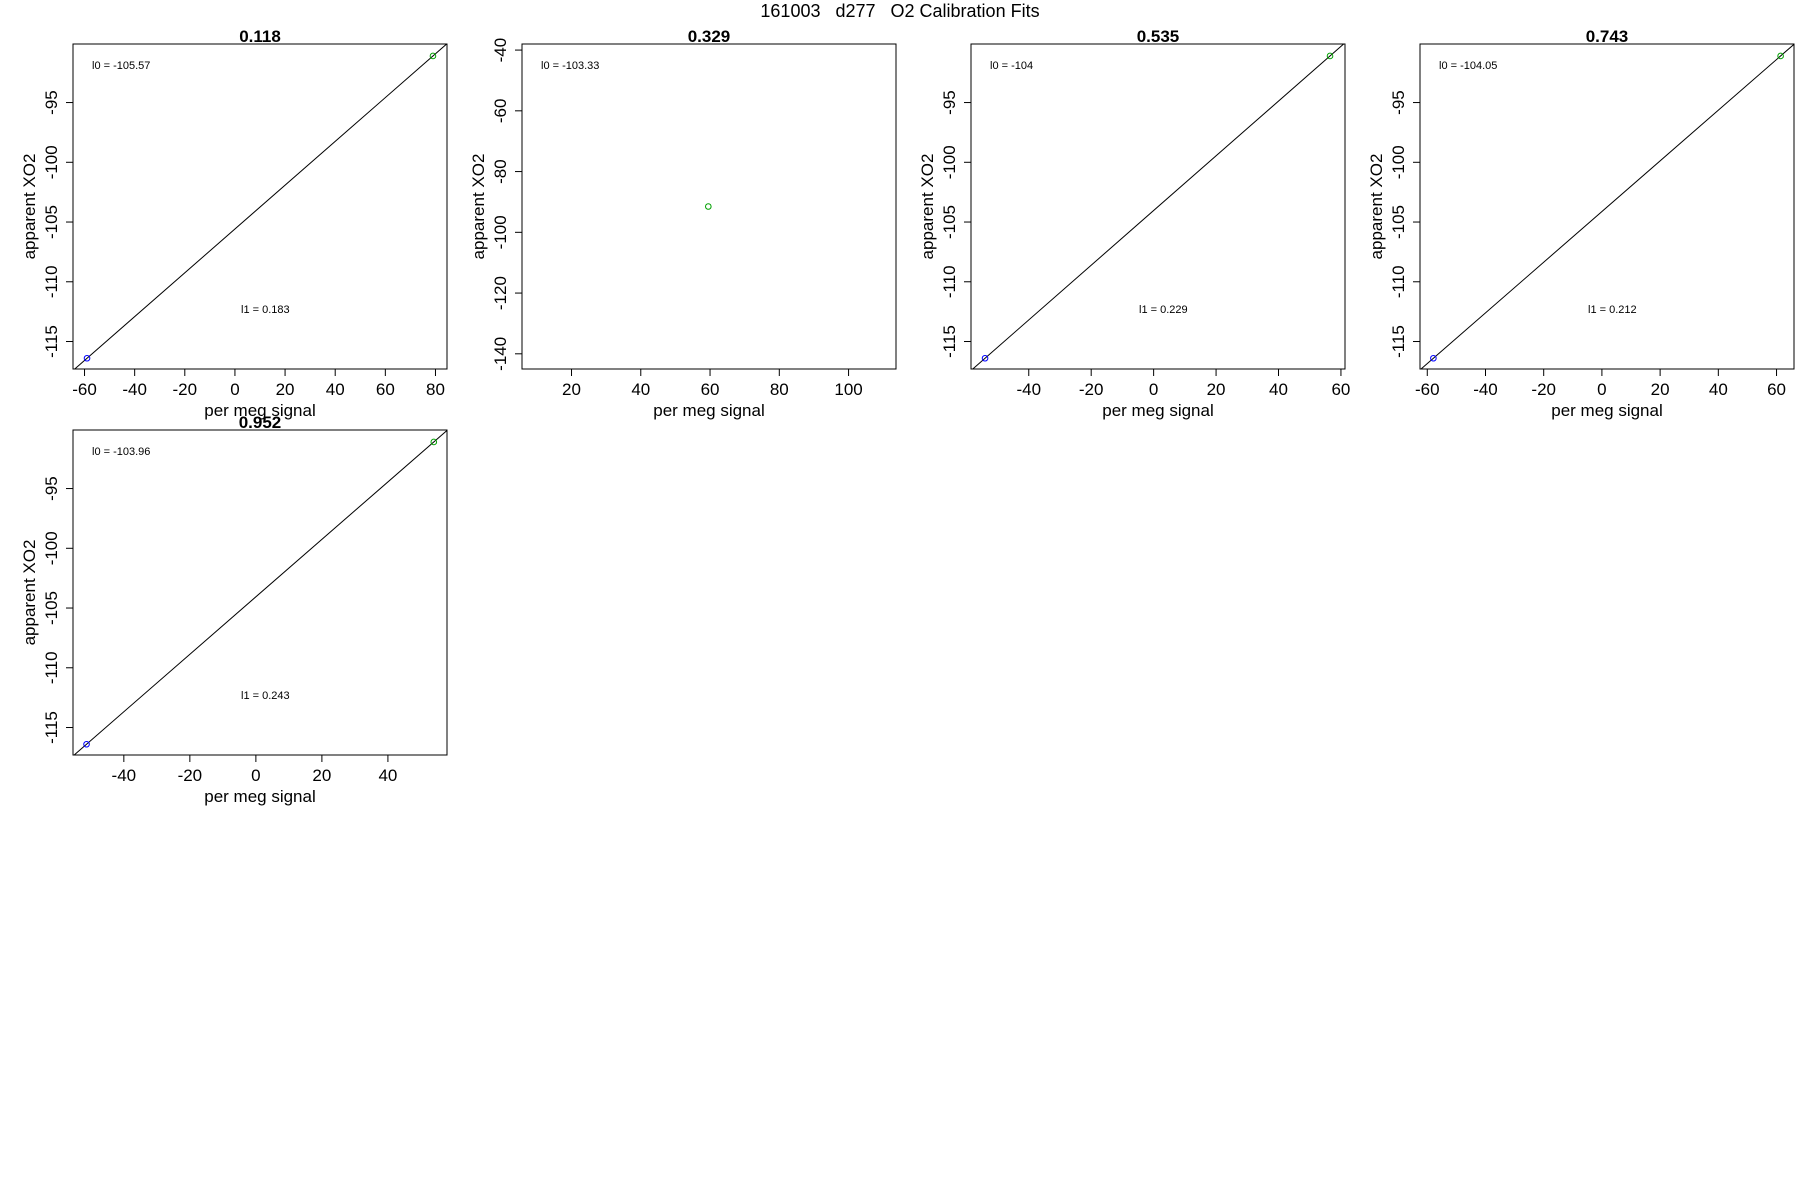 This screenshot has width=1800, height=1200. What do you see at coordinates (500, 50) in the screenshot?
I see `y-tick-label: -40` at bounding box center [500, 50].